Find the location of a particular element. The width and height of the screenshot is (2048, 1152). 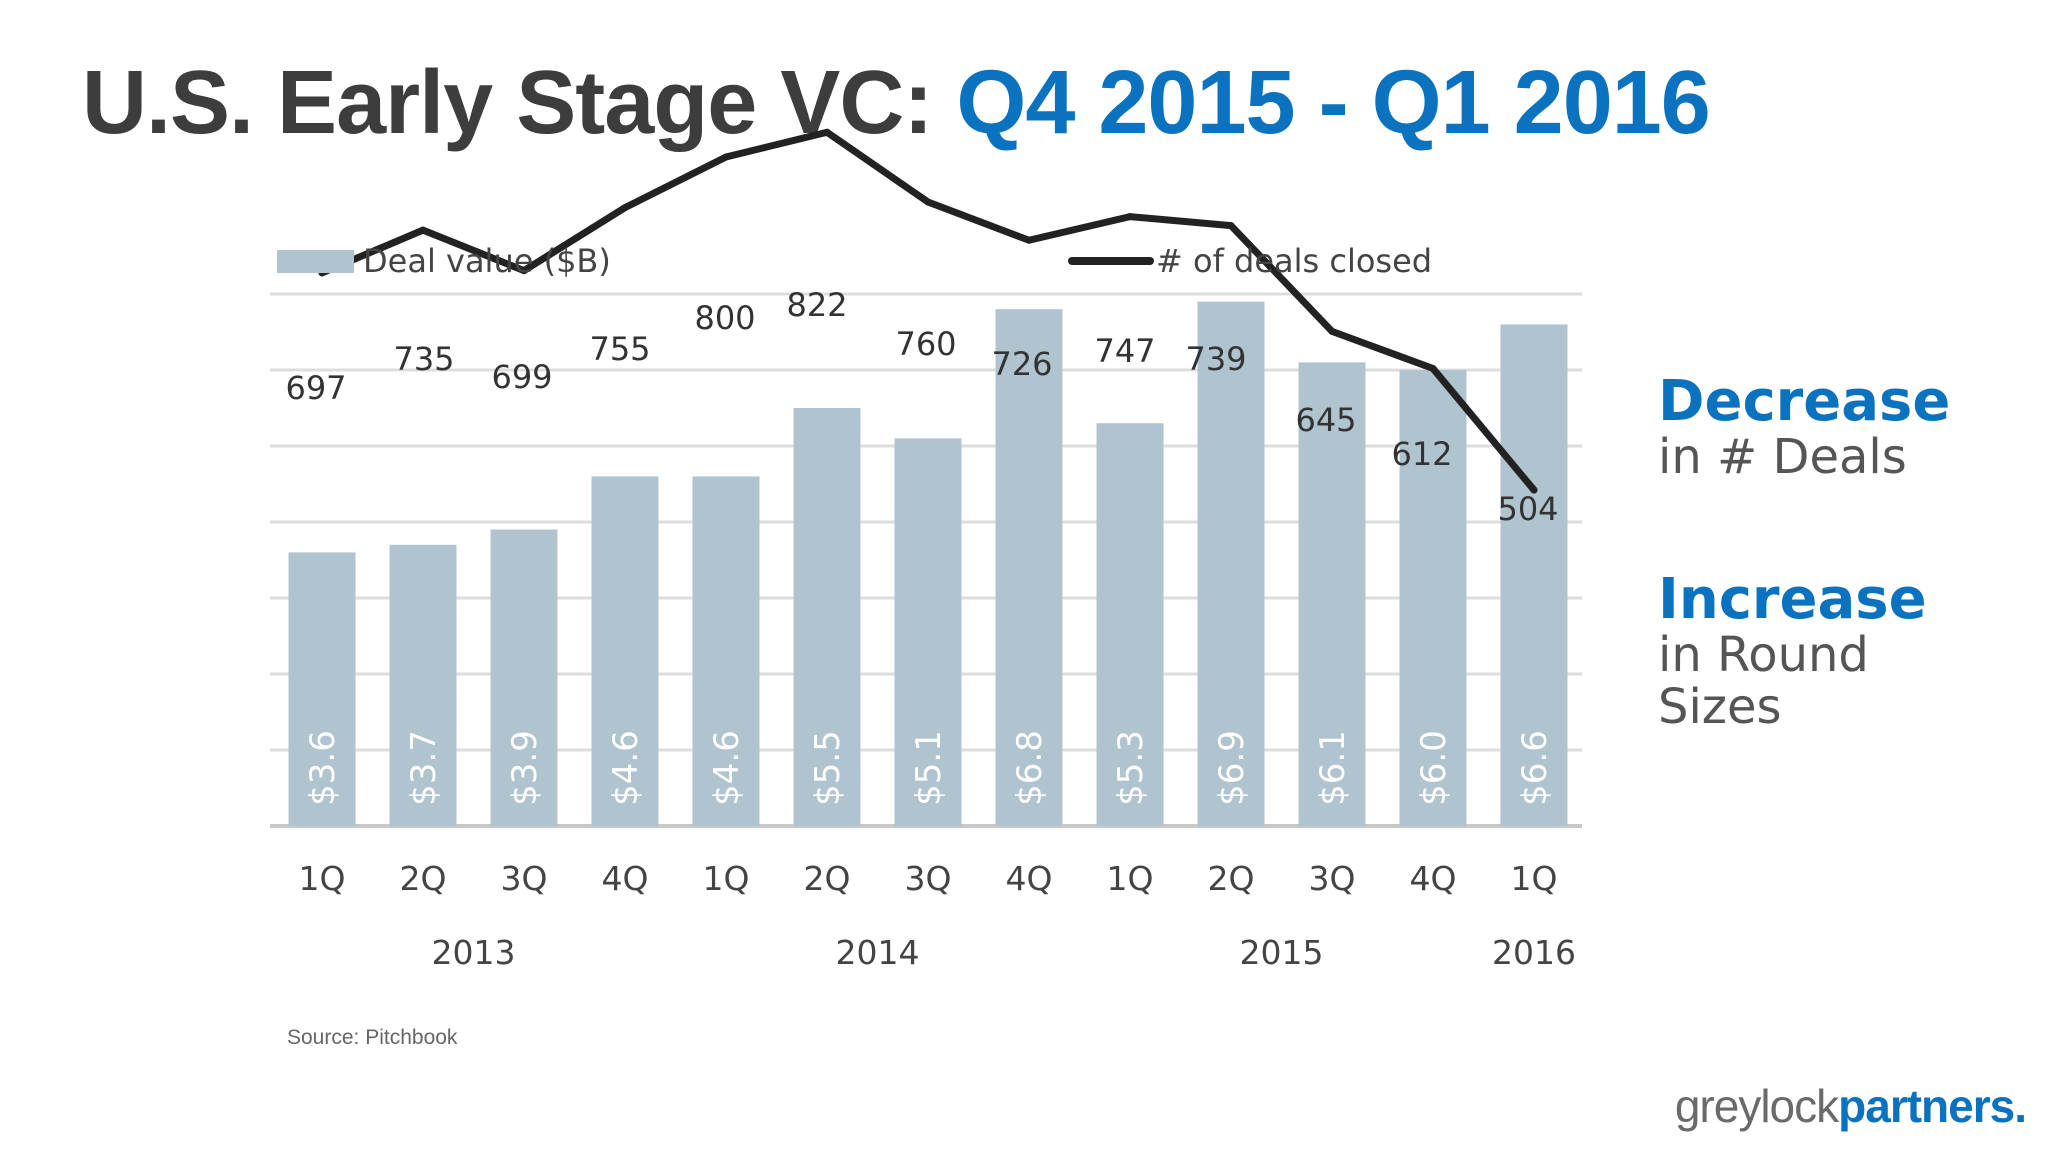

bar-value-label: $5.5 is located at coordinates (828, 768).